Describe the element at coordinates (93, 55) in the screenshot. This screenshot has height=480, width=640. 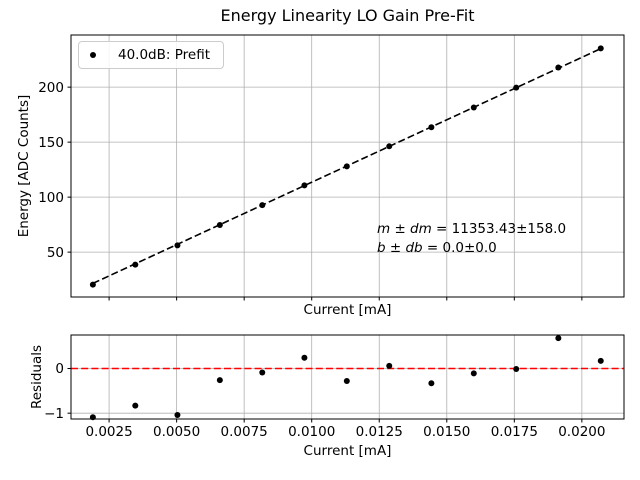
I see `legend-marker-icon` at that location.